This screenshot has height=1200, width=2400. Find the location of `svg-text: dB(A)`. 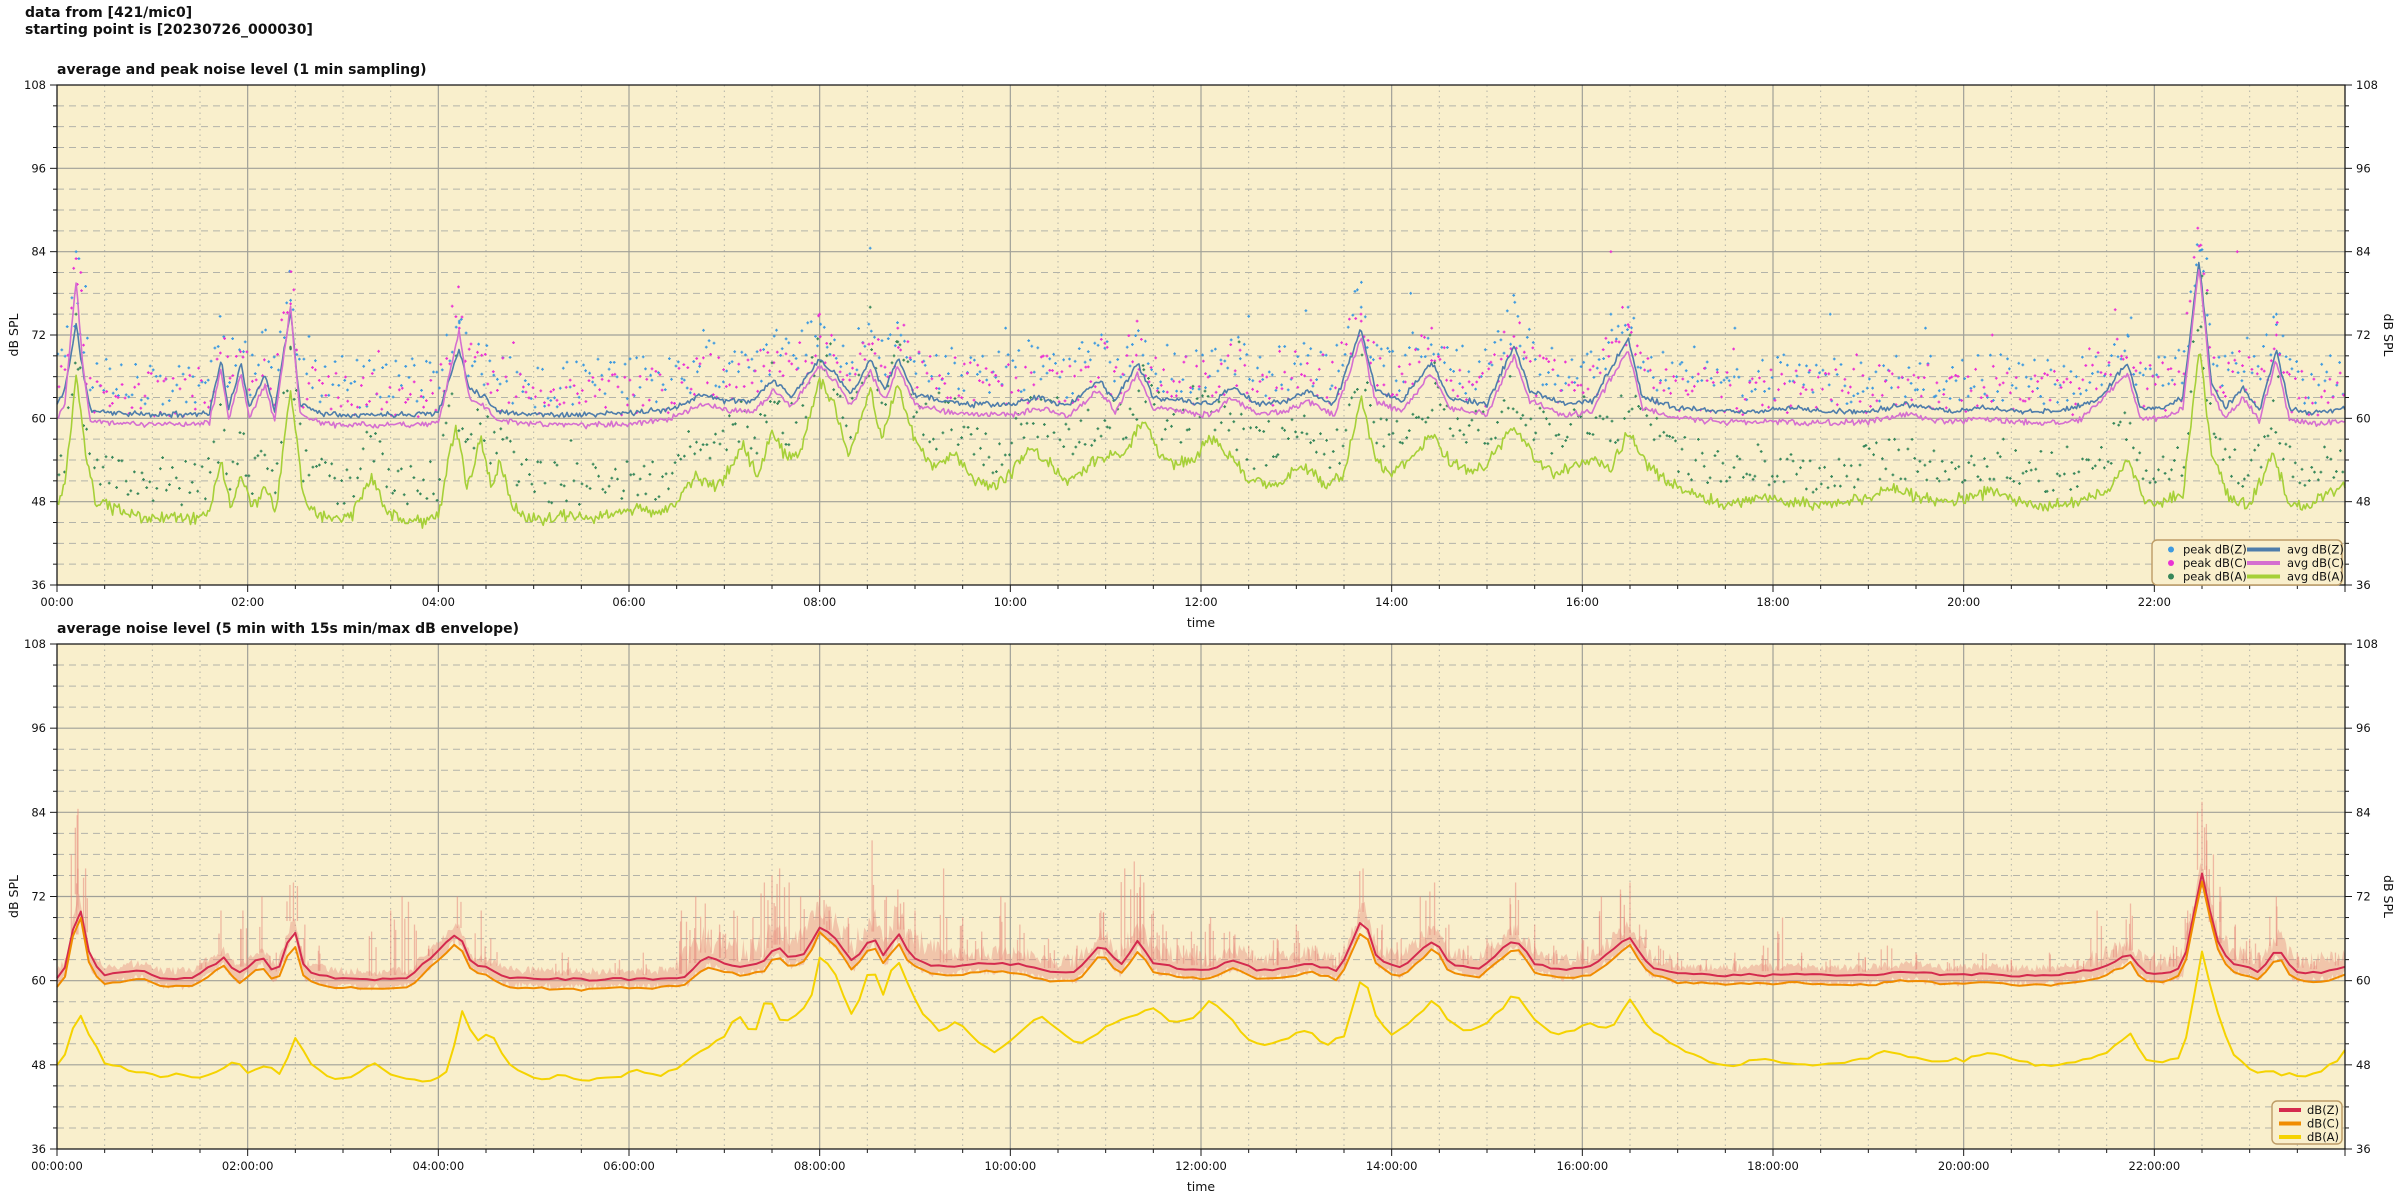

svg-text: dB(A) is located at coordinates (2323, 1137).